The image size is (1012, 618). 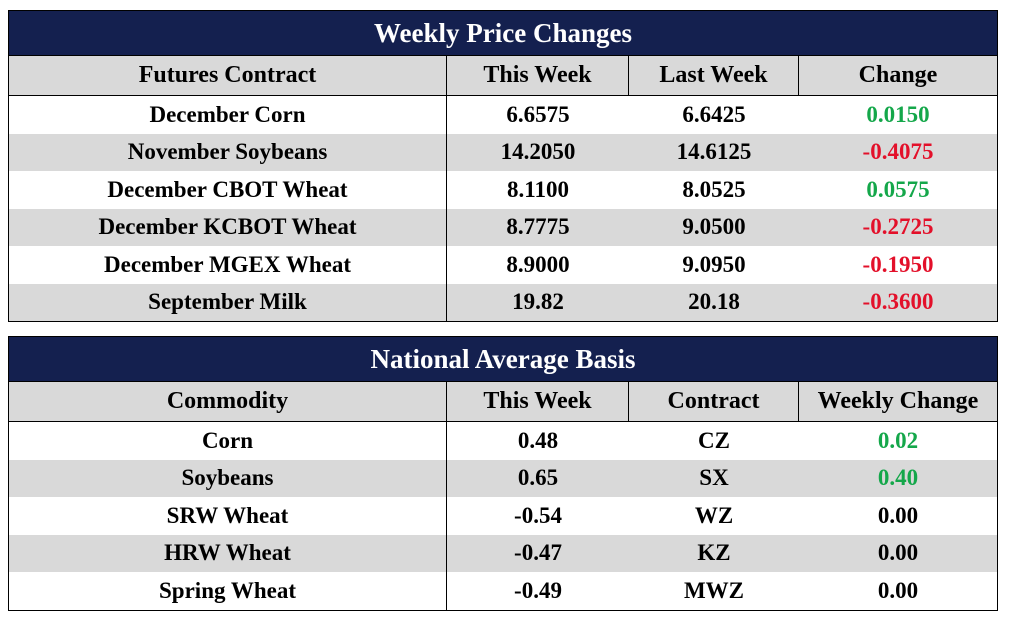 What do you see at coordinates (538, 515) in the screenshot?
I see `table-cell: -0.54` at bounding box center [538, 515].